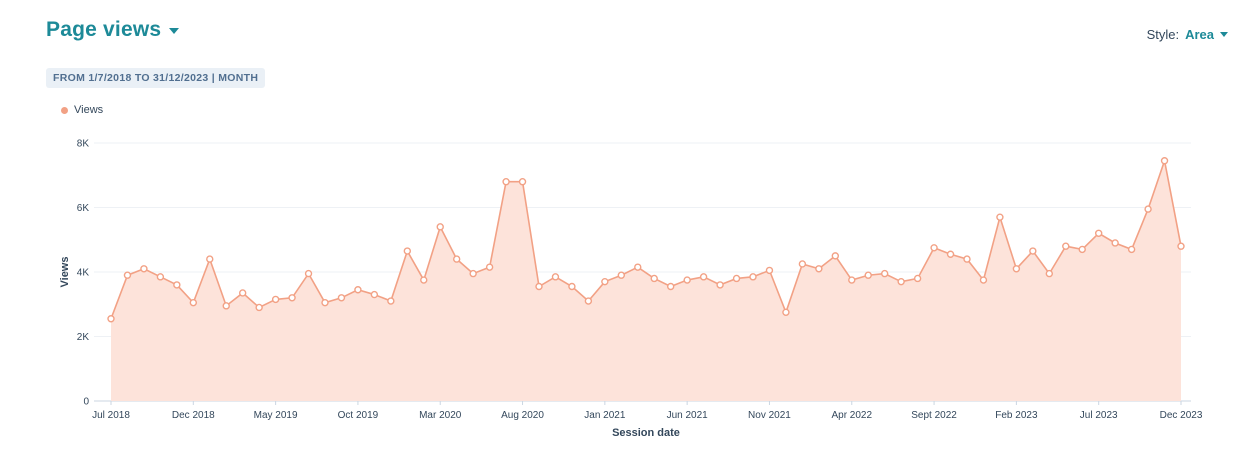 The image size is (1250, 458). I want to click on y-tick-label: 6K, so click(83, 208).